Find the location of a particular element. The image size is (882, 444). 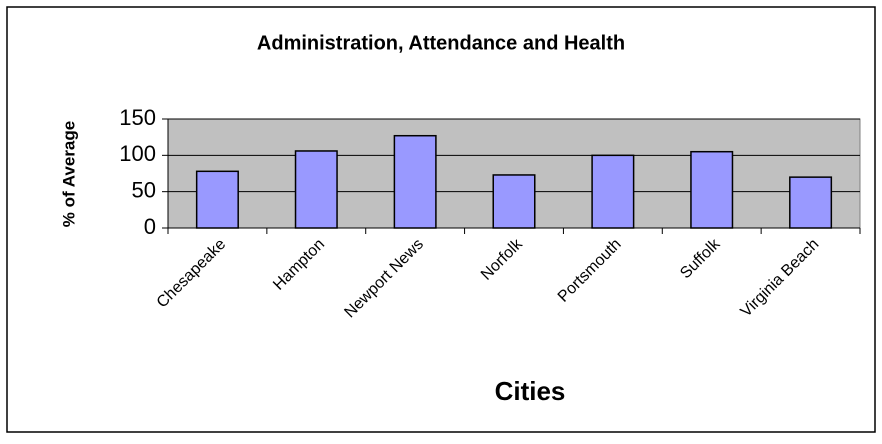

x-axis-label: Cities is located at coordinates (530, 391).